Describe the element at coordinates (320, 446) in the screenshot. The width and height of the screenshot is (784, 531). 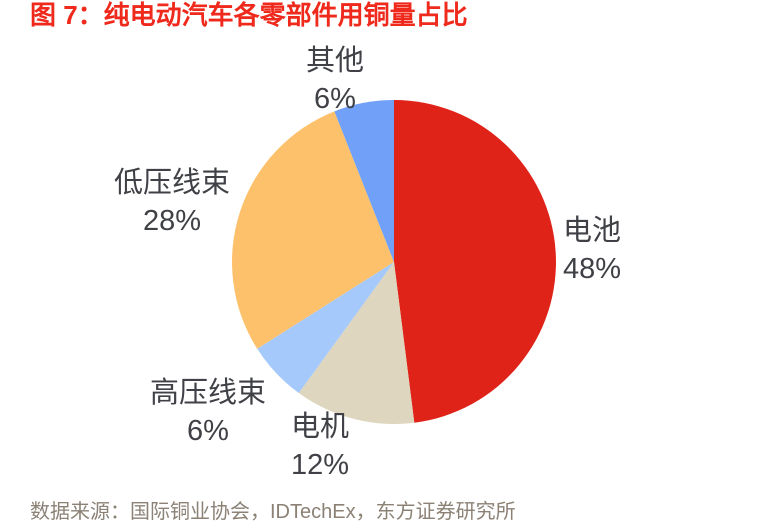
I see `label-motor: 电机 12%` at that location.